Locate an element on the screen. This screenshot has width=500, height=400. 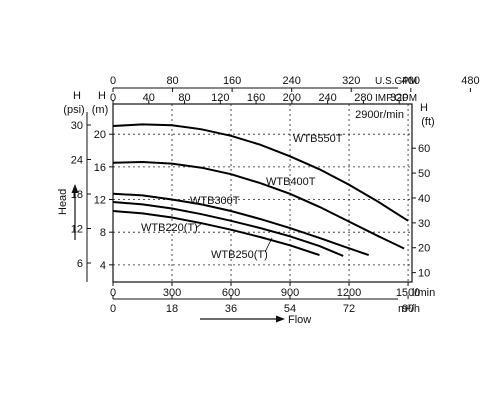
curve-wtb250t is located at coordinates (216, 233).